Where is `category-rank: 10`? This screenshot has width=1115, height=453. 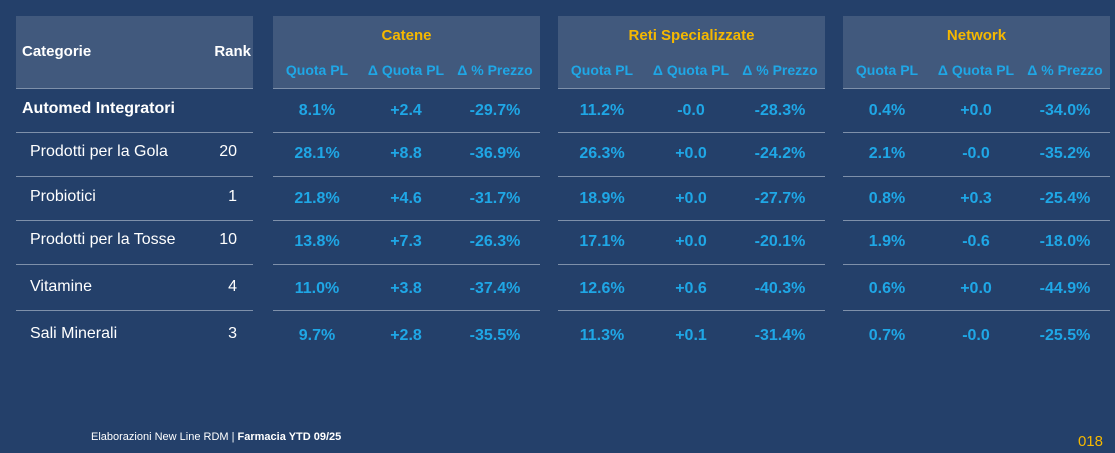 category-rank: 10 is located at coordinates (228, 239).